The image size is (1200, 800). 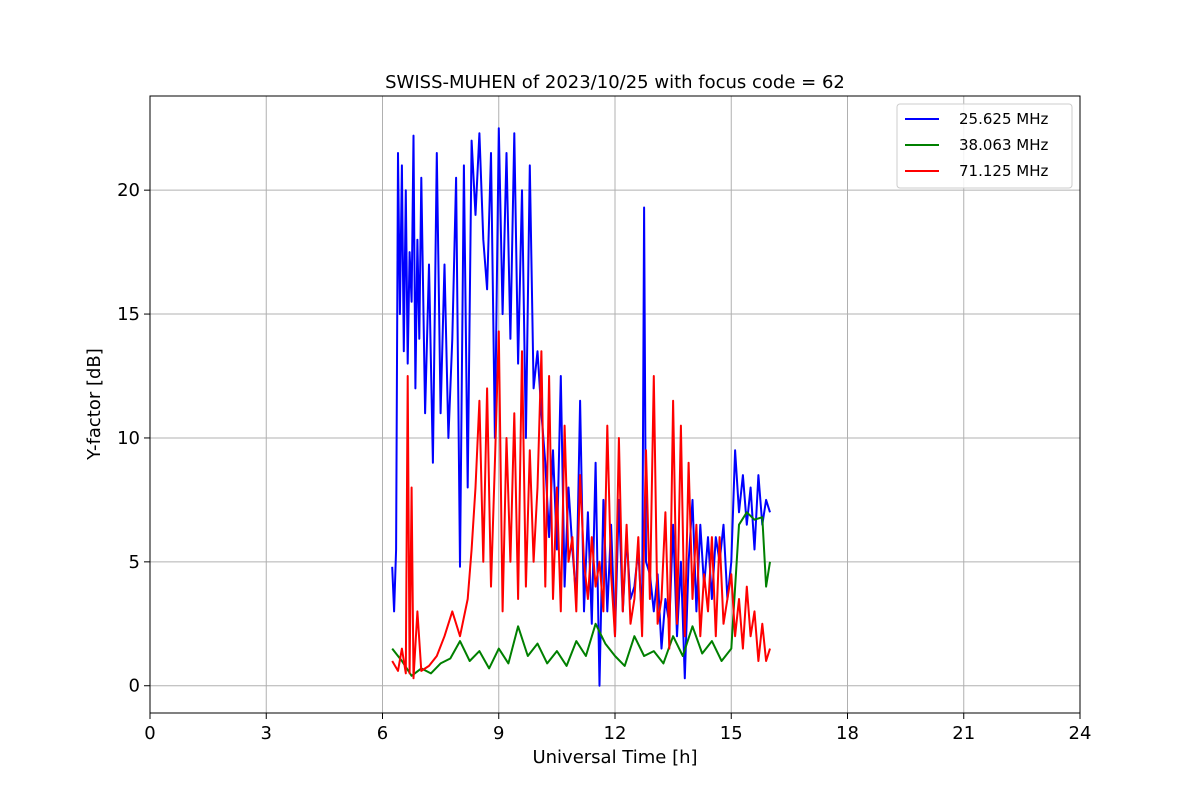 I want to click on x-tick-label: 6, so click(x=382, y=733).